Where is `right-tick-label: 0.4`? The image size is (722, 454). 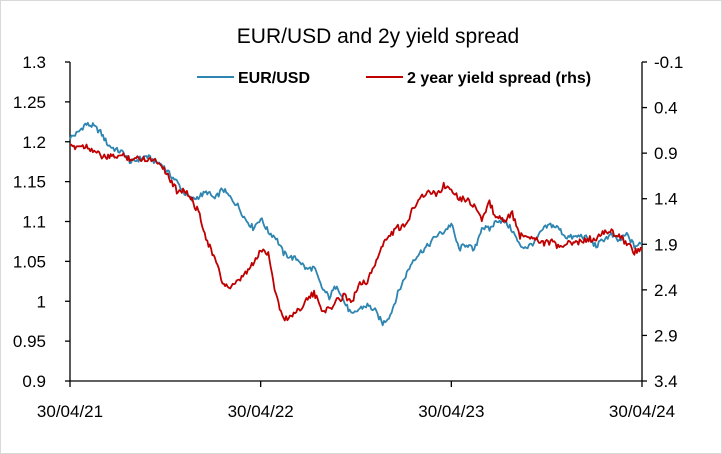
right-tick-label: 0.4 is located at coordinates (666, 108).